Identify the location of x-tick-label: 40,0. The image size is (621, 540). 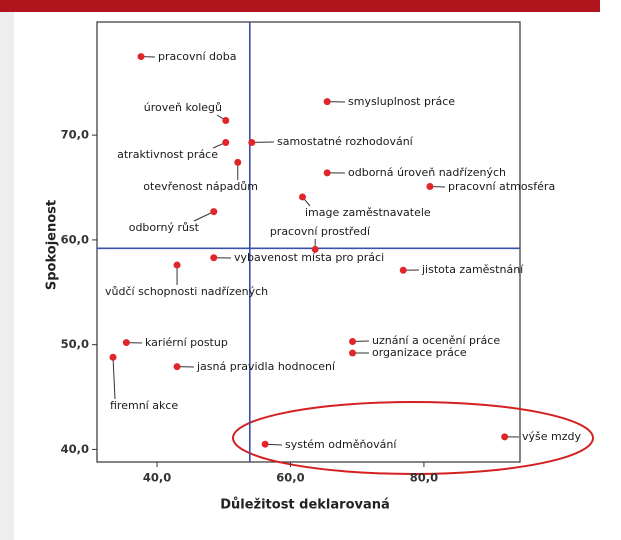
(157, 478).